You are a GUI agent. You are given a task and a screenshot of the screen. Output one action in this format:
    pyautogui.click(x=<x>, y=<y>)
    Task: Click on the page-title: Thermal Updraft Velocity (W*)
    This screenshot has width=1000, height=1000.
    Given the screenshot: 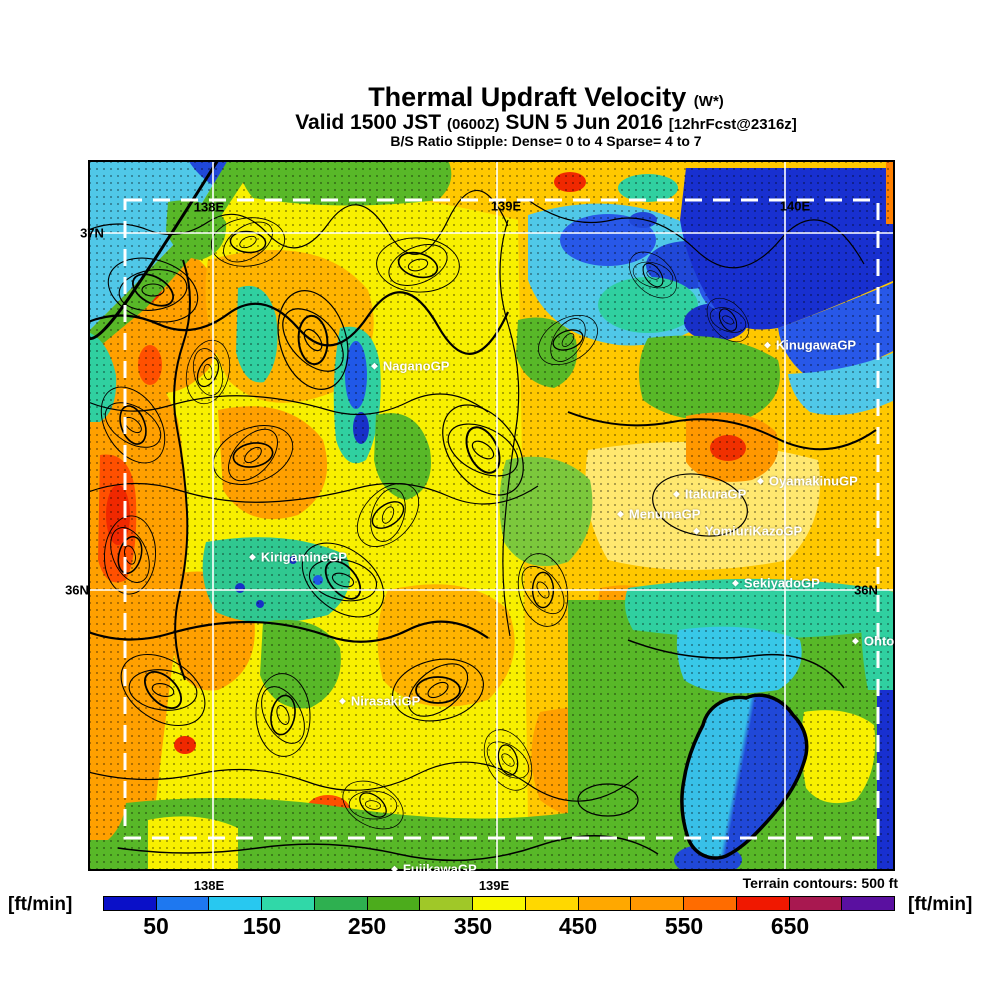 What is the action you would take?
    pyautogui.click(x=546, y=97)
    